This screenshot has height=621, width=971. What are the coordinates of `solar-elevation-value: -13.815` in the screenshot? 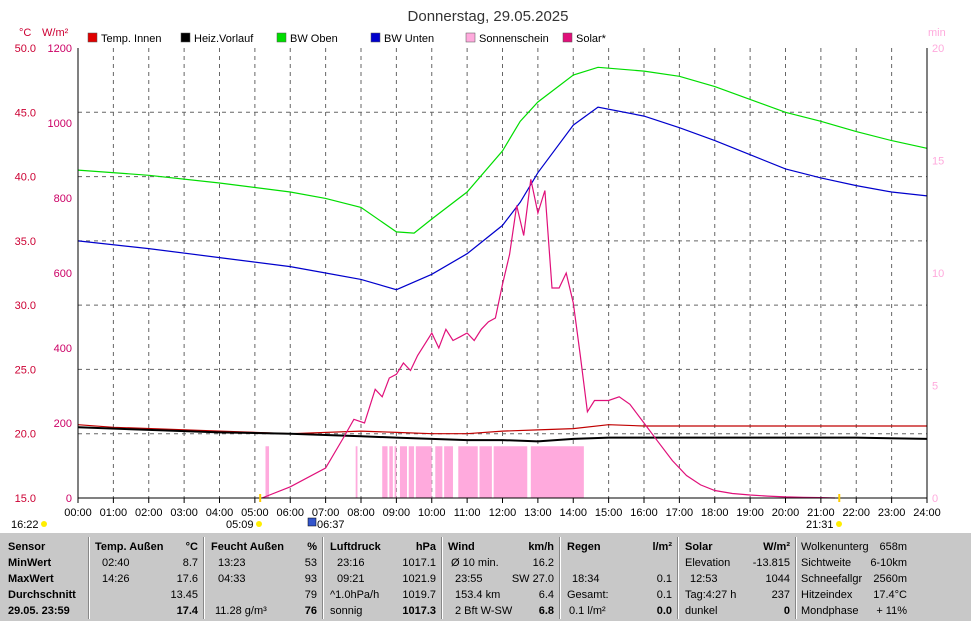 It's located at (771, 563).